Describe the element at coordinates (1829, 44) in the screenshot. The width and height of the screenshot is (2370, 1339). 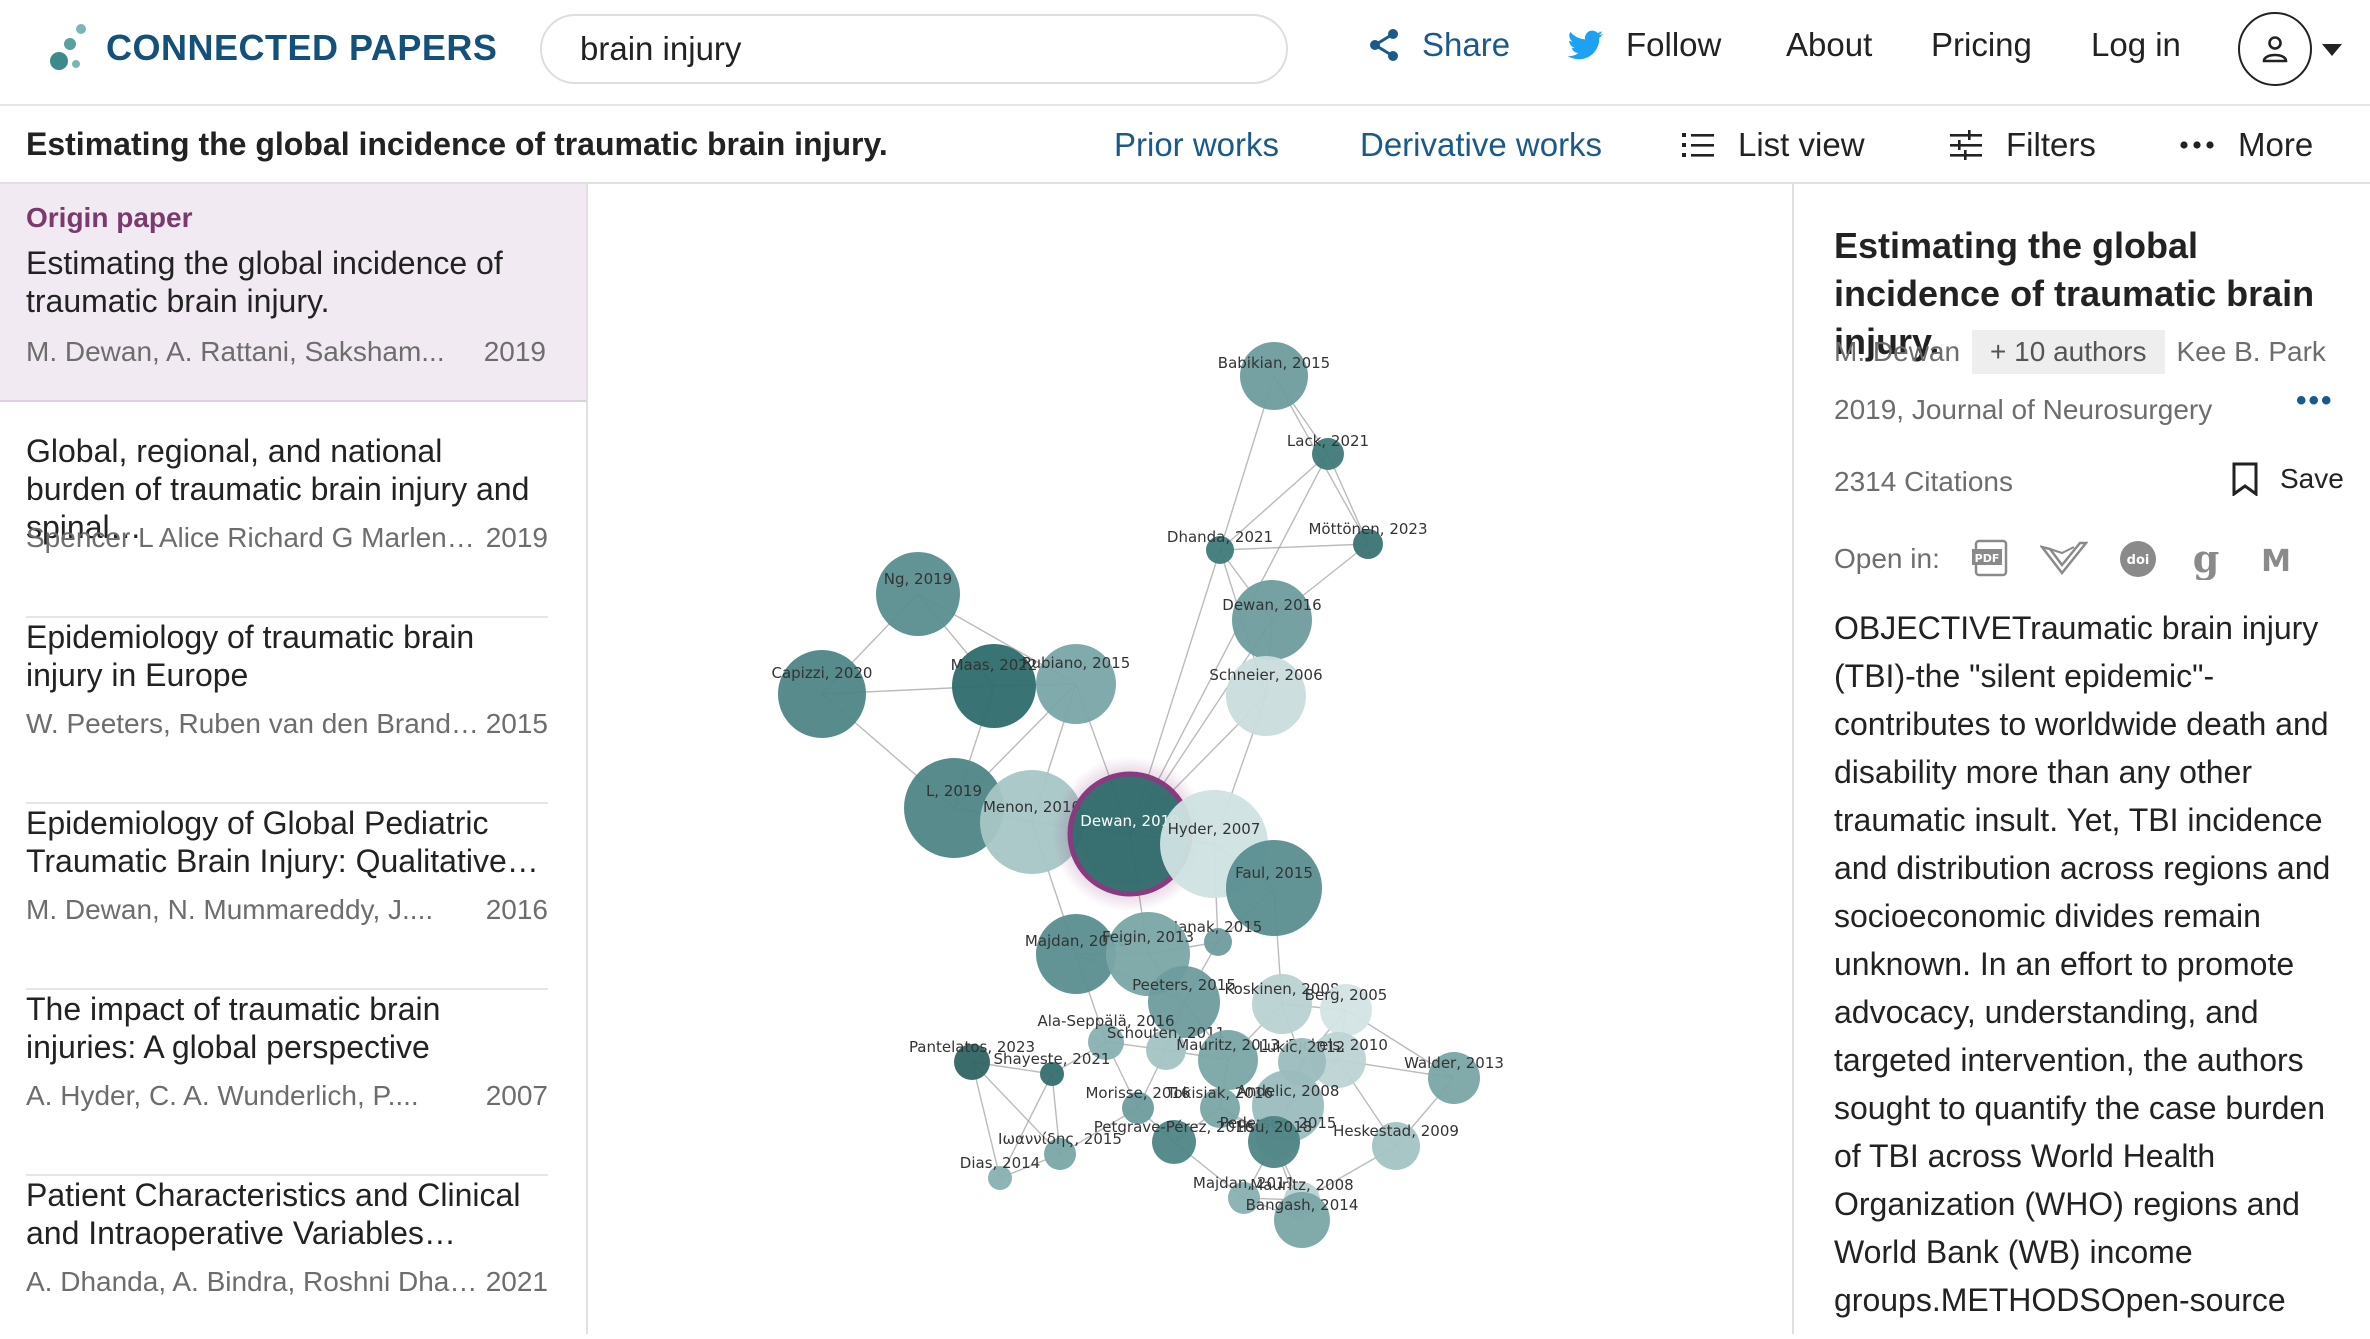
I see `about-link: About` at that location.